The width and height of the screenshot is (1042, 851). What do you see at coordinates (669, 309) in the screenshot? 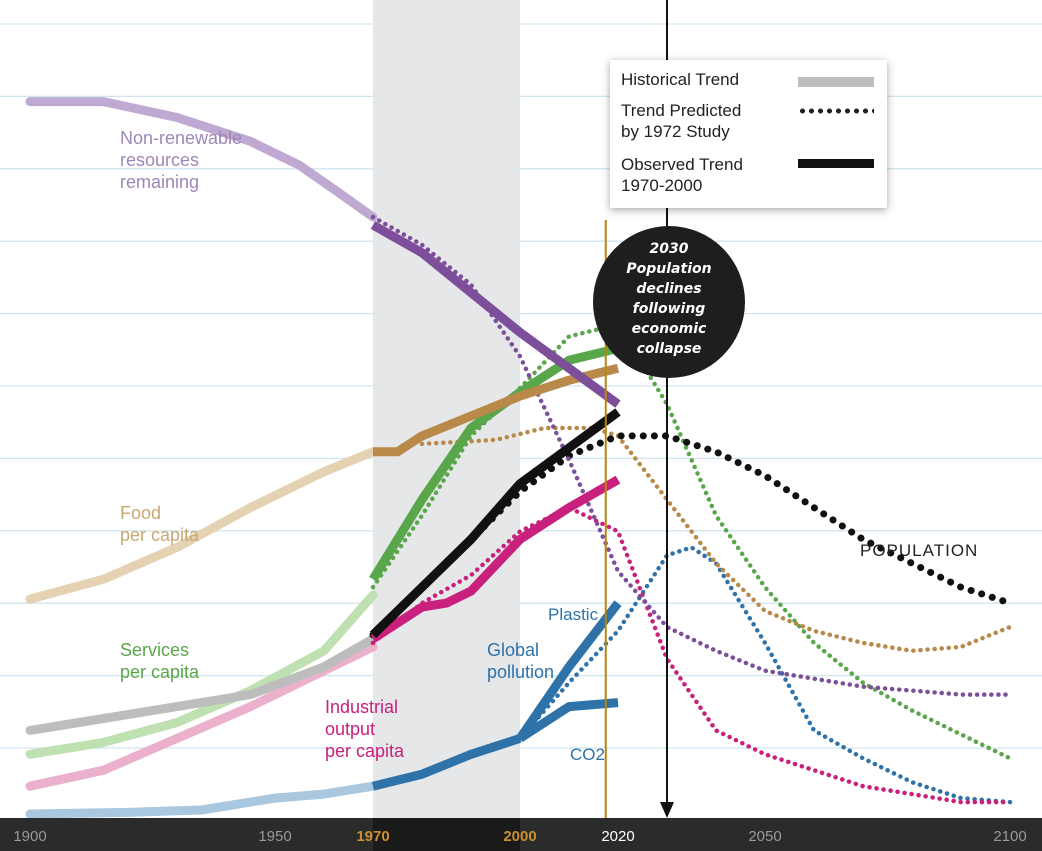
I see `callout-line: following` at bounding box center [669, 309].